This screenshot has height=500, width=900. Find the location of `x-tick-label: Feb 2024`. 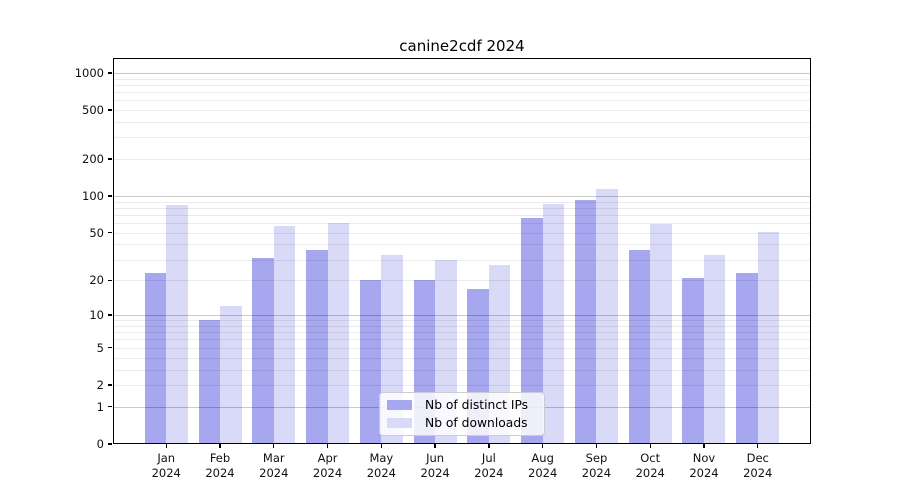

x-tick-label: Feb 2024 is located at coordinates (220, 466).